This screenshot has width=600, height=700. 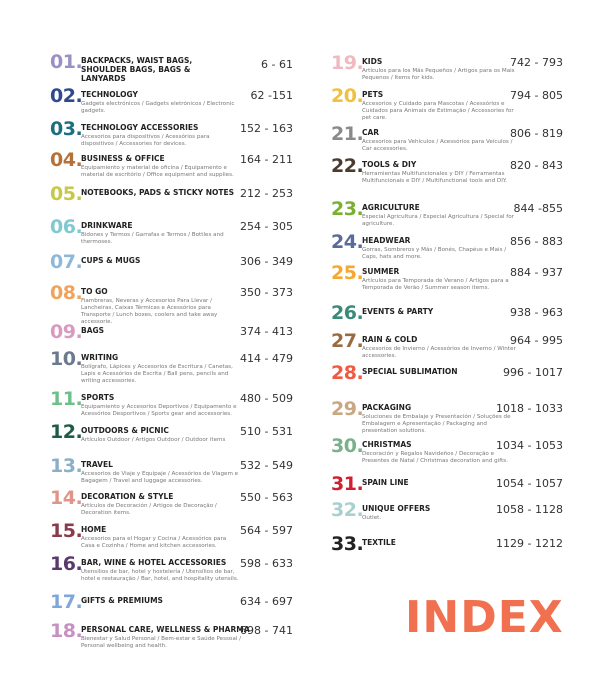 I want to click on index-entry: 31. SPAIN LINE 1054 - 1057, so click(x=447, y=492).